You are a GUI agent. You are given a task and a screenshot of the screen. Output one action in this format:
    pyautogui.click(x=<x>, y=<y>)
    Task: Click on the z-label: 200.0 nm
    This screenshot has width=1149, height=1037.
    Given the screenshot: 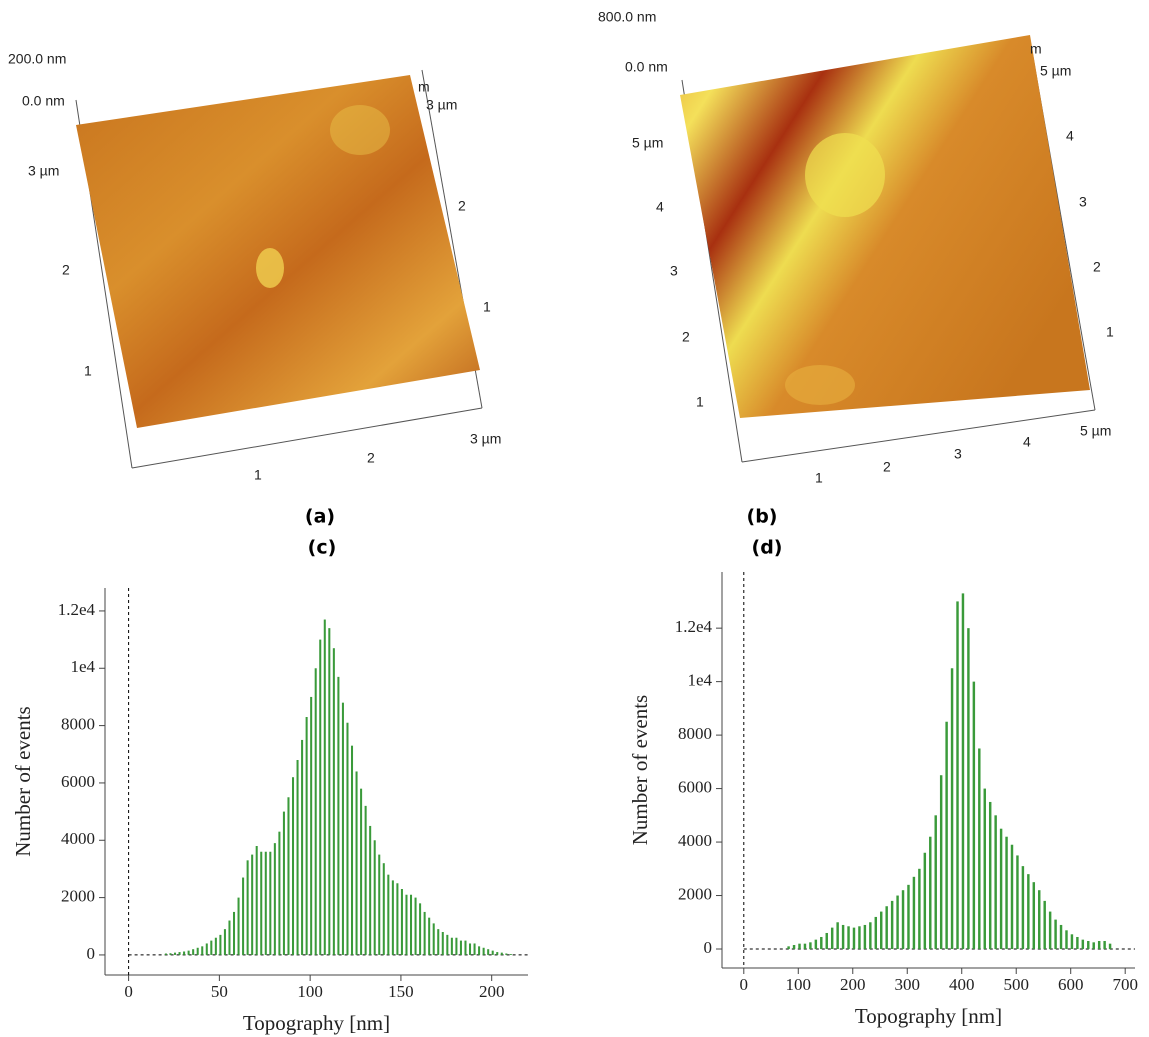 What is the action you would take?
    pyautogui.click(x=37, y=59)
    